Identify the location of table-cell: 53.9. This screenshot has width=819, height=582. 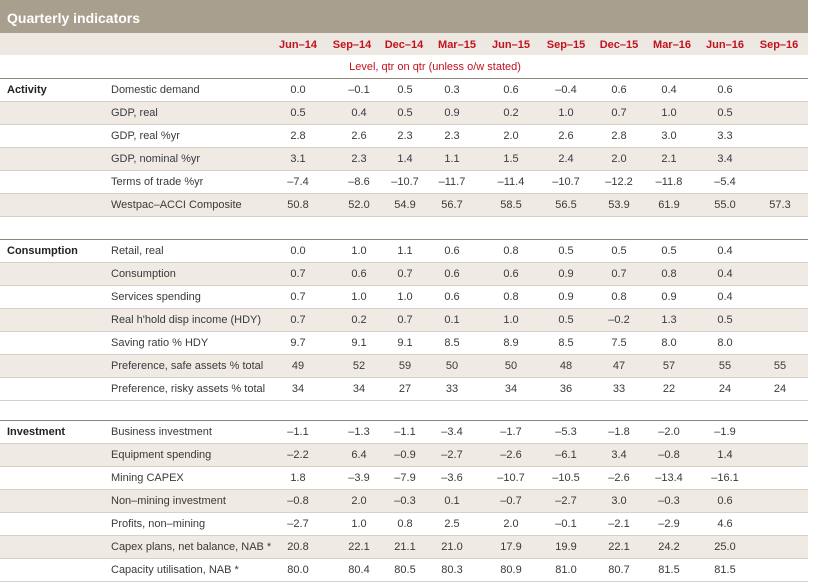
(619, 205).